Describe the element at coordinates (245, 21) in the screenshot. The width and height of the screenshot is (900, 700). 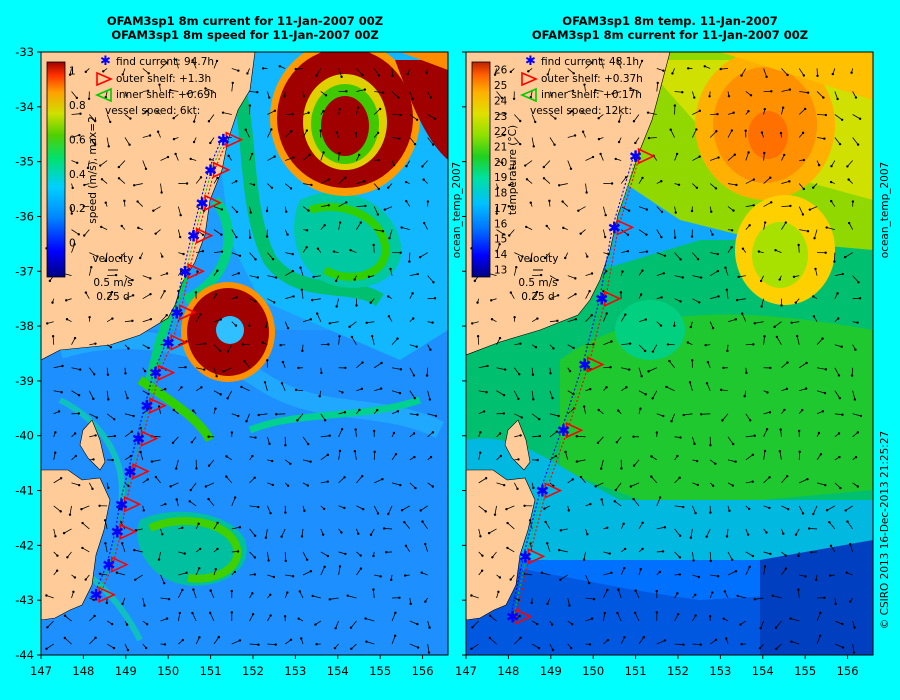
I see `left-title-line-1: OFAM3sp1 8m current for 11-Jan-2007 00Z` at that location.